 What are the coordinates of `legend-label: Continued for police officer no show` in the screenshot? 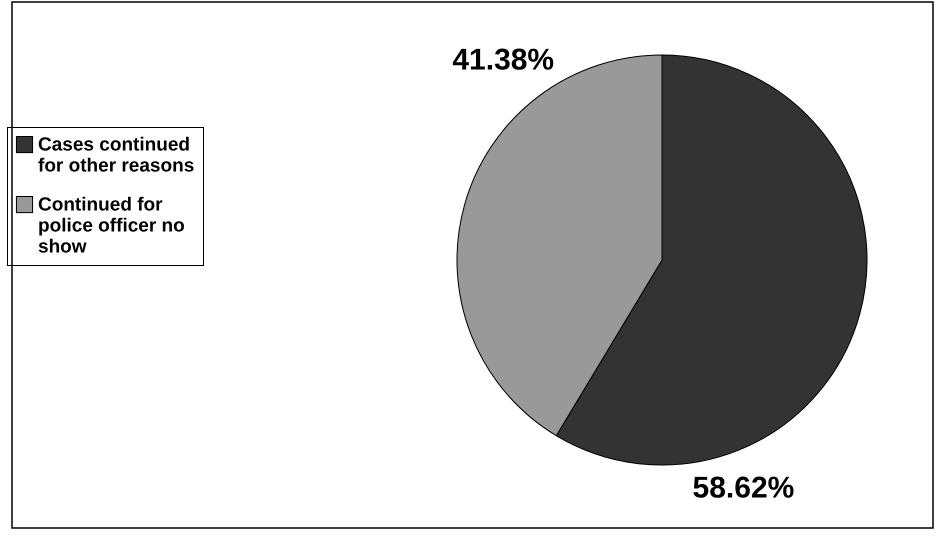 It's located at (111, 226).